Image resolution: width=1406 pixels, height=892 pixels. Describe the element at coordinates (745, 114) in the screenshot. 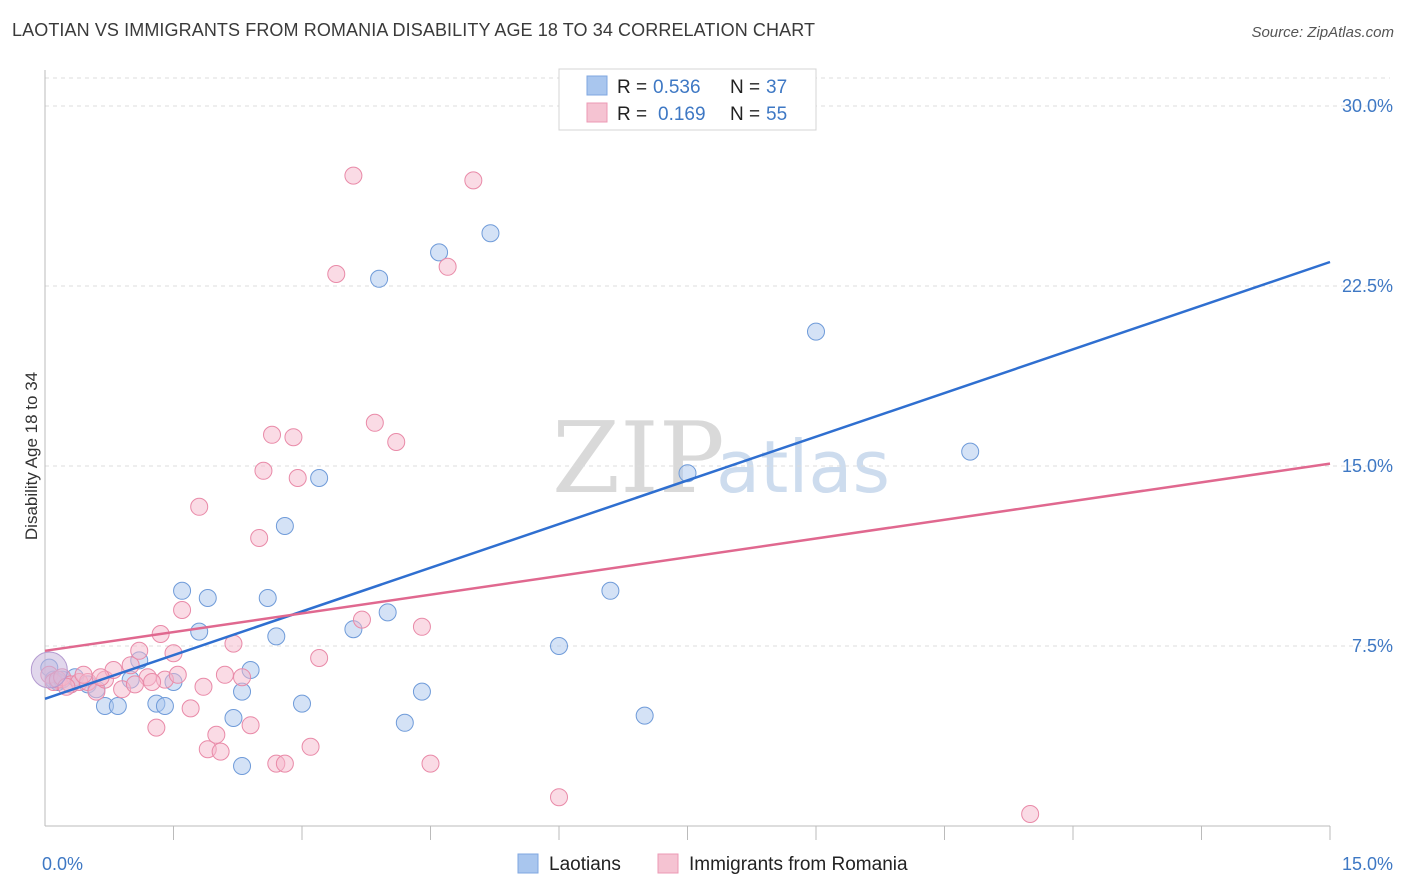

I see `legend-n-label-2: N =` at that location.